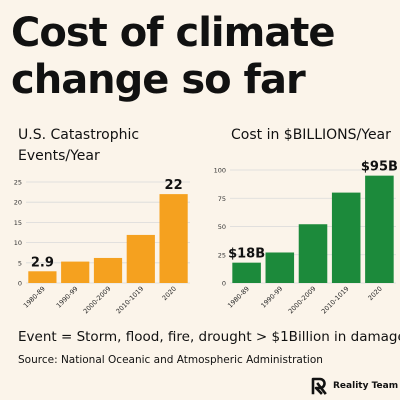 This screenshot has width=400, height=400. Describe the element at coordinates (379, 167) in the screenshot. I see `data-label: $95B` at that location.